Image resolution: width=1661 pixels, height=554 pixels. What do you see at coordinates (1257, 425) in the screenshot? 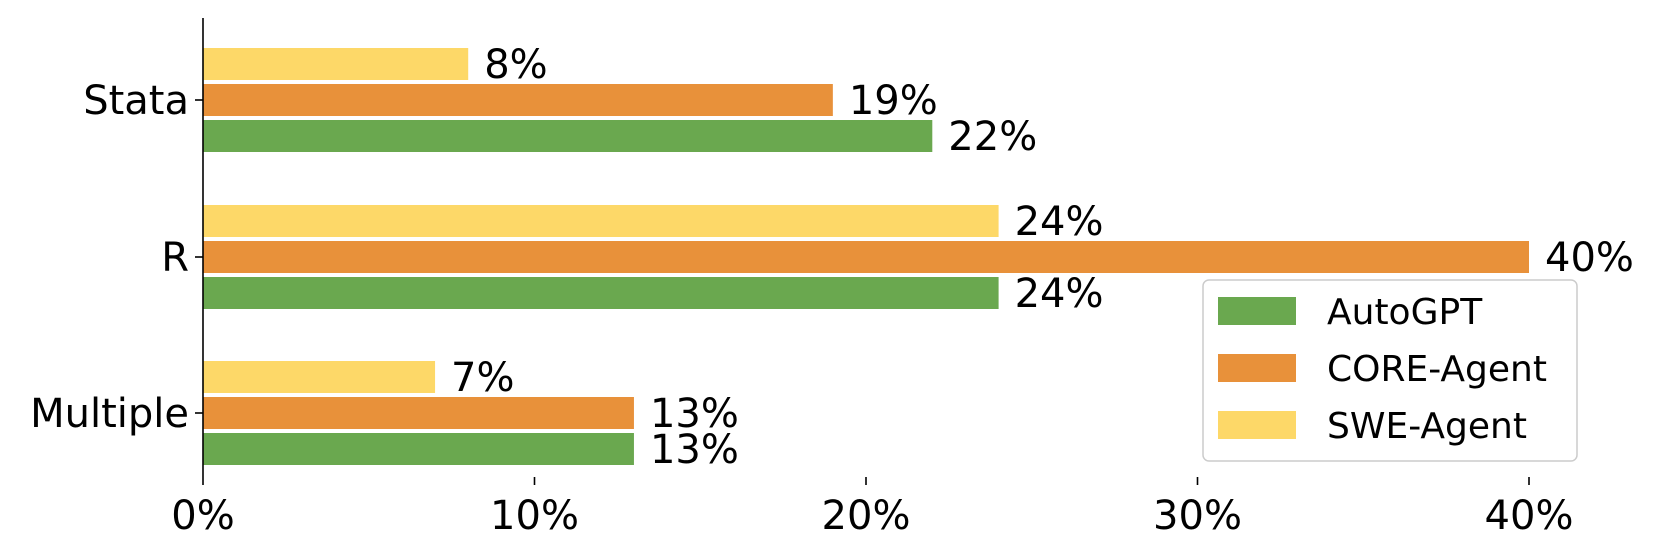
I see `legend-swatch-swe-agent` at bounding box center [1257, 425].